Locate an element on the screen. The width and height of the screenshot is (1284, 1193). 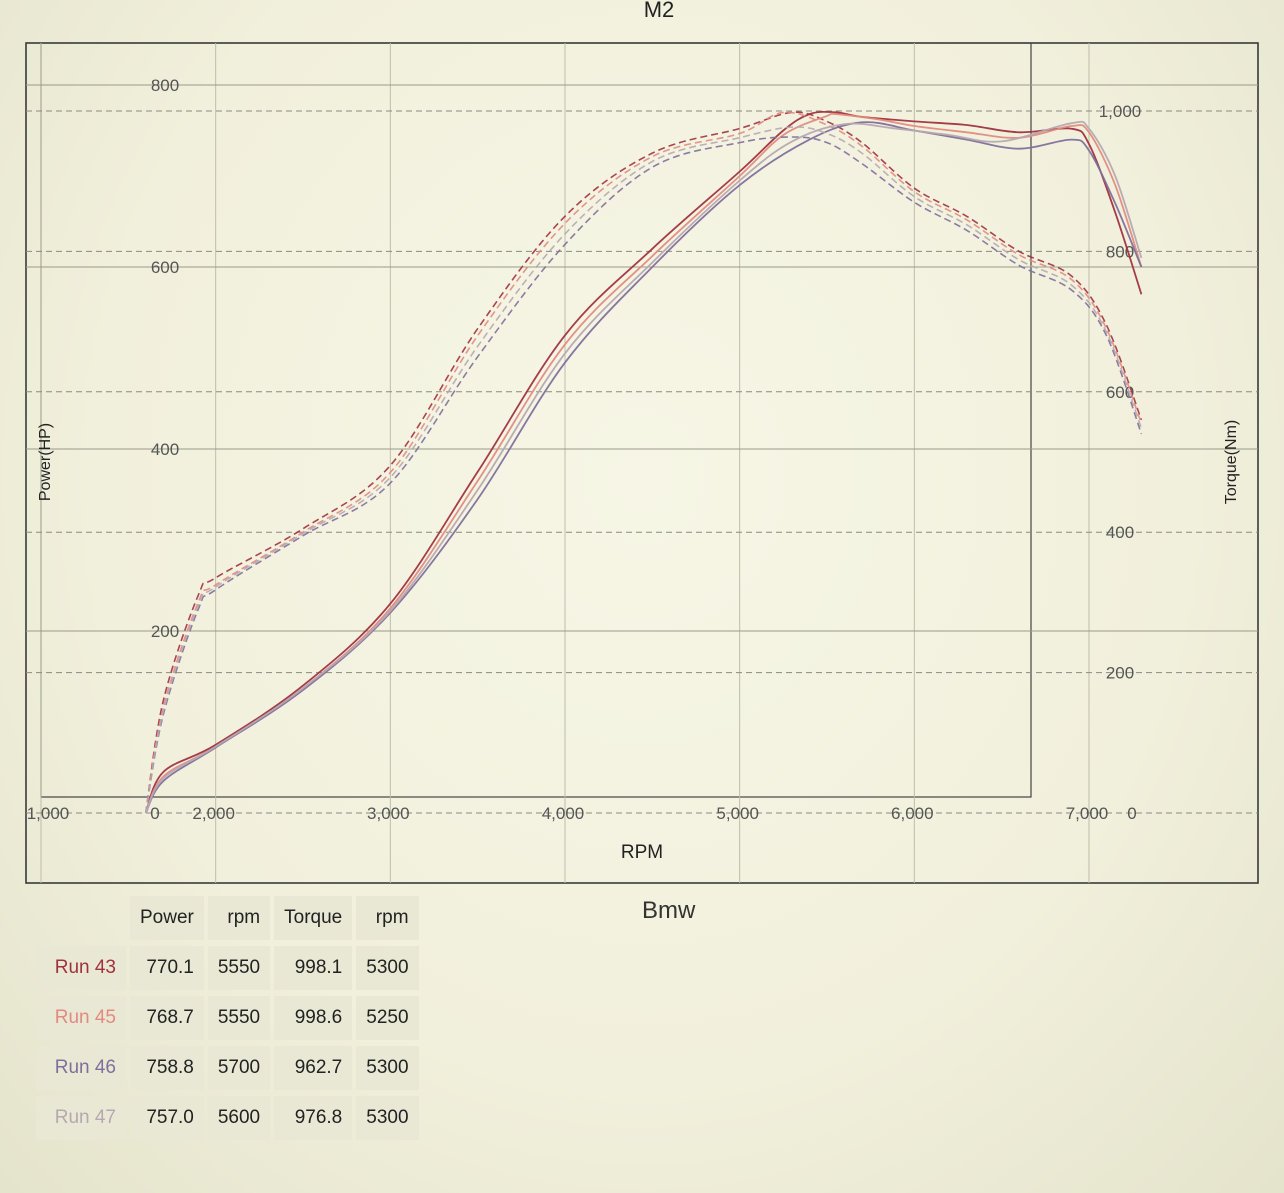
power-tick-label: 200 is located at coordinates (165, 631).